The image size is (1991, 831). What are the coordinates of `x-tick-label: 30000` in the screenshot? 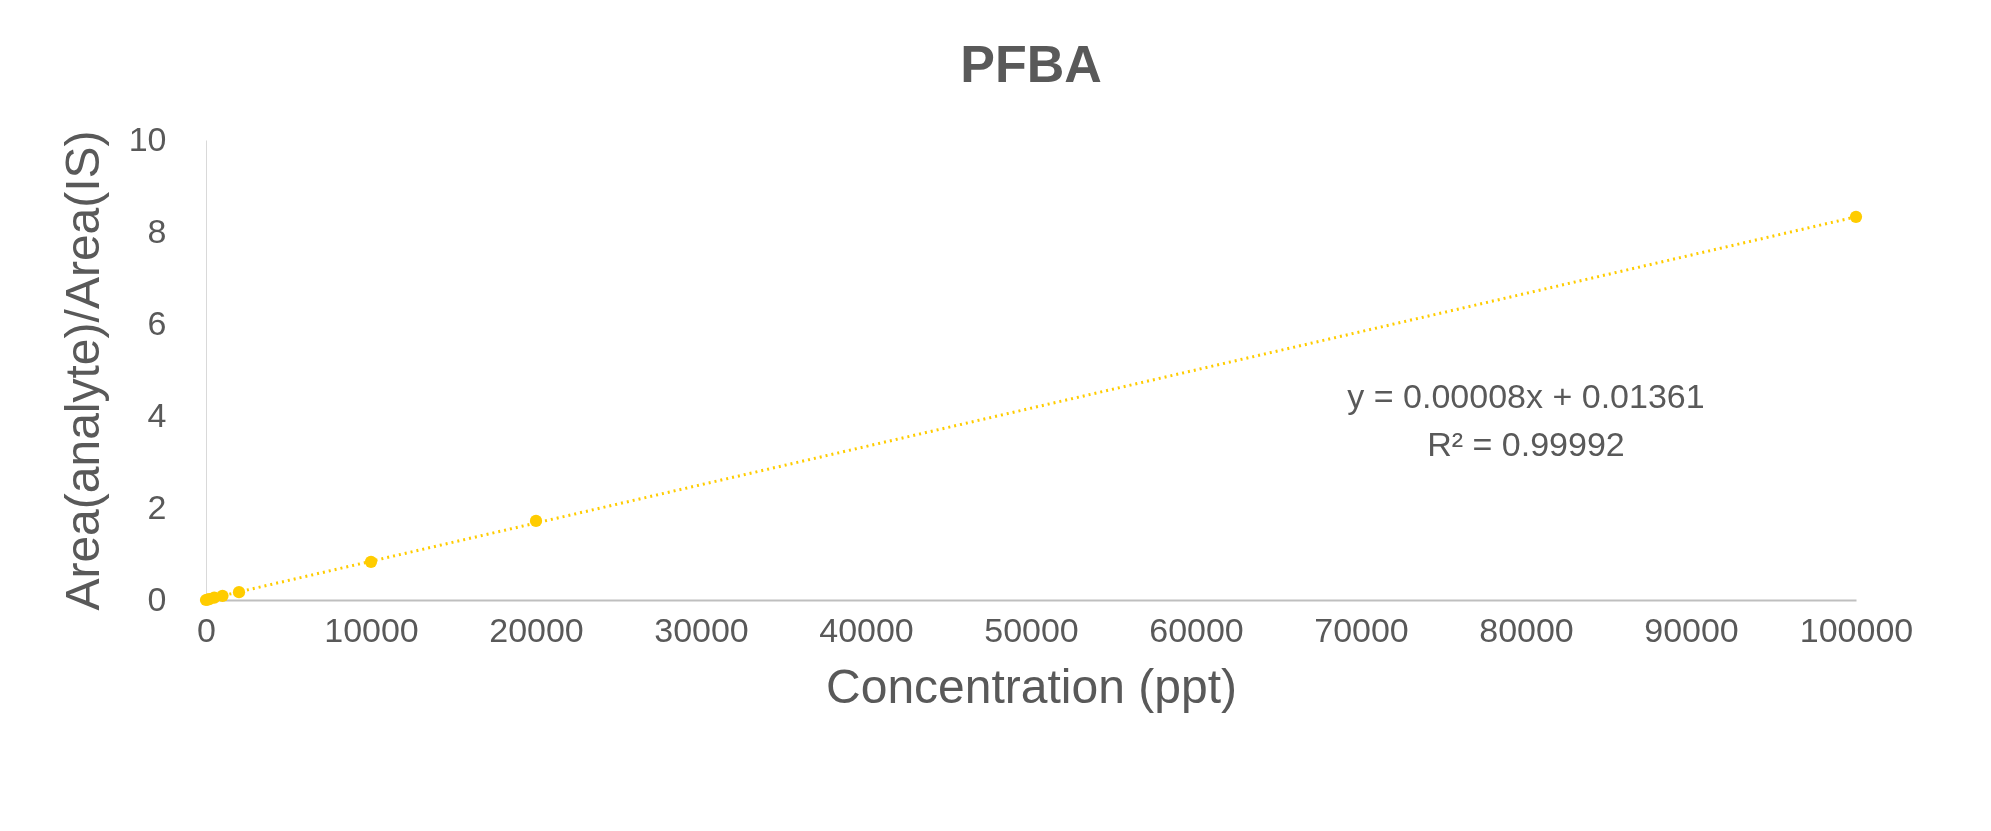 It's located at (701, 629).